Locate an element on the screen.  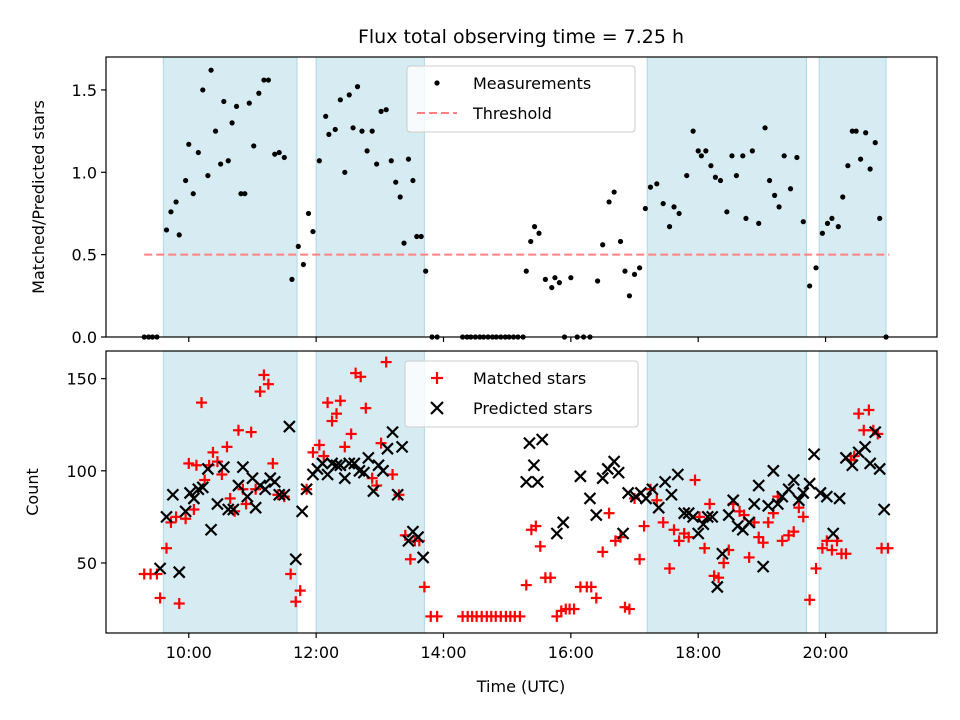
chart-title: Flux total observing time = 7.25 h is located at coordinates (521, 37).